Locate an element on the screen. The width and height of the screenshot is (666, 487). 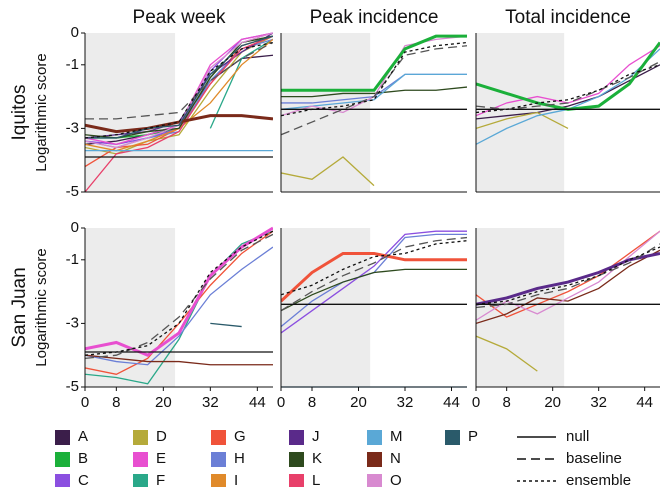
legend-label: J is located at coordinates (316, 436).